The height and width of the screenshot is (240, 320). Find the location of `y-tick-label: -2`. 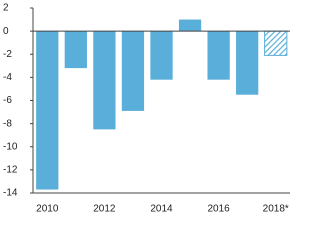

y-tick-label: -2 is located at coordinates (7, 54).